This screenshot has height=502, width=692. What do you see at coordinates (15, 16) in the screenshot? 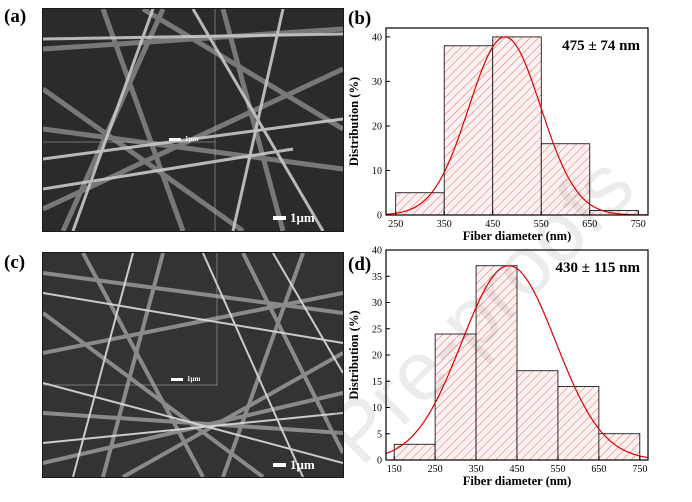
I see `panel-label-a: (a)` at bounding box center [15, 16].